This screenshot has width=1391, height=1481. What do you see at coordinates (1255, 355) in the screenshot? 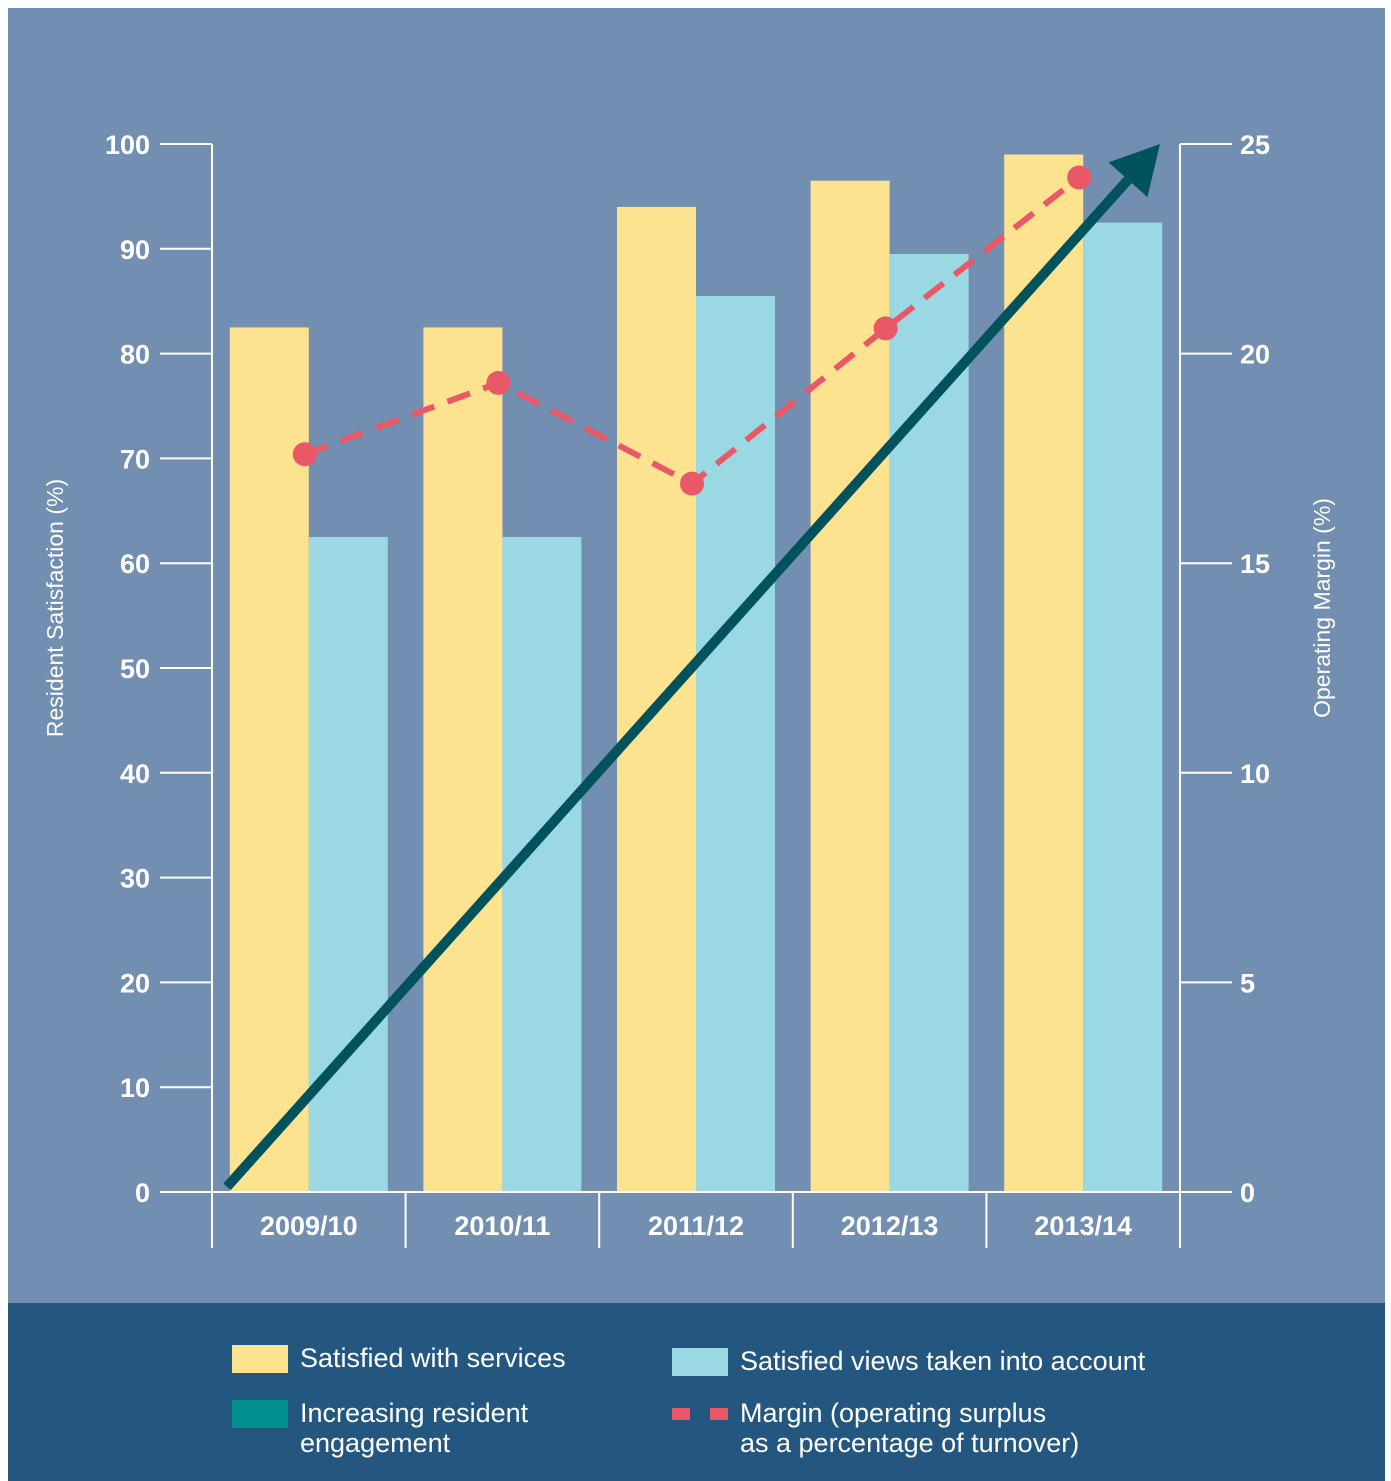
I see `y-right-tick-label-4: 20` at bounding box center [1255, 355].